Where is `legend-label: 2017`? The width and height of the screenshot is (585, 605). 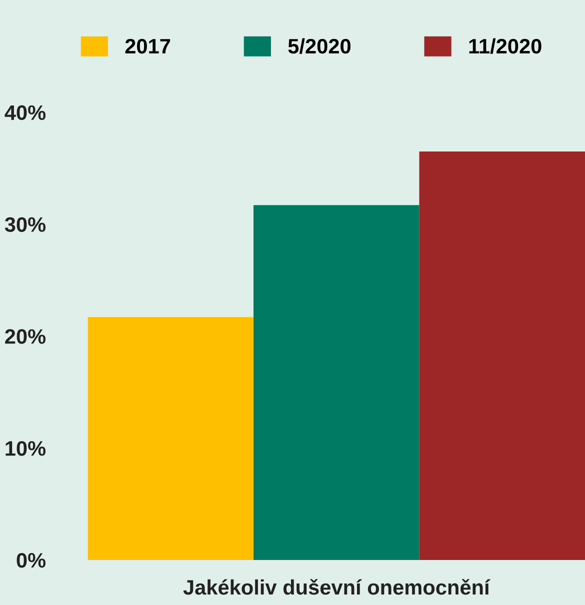
legend-label: 2017 is located at coordinates (147, 46).